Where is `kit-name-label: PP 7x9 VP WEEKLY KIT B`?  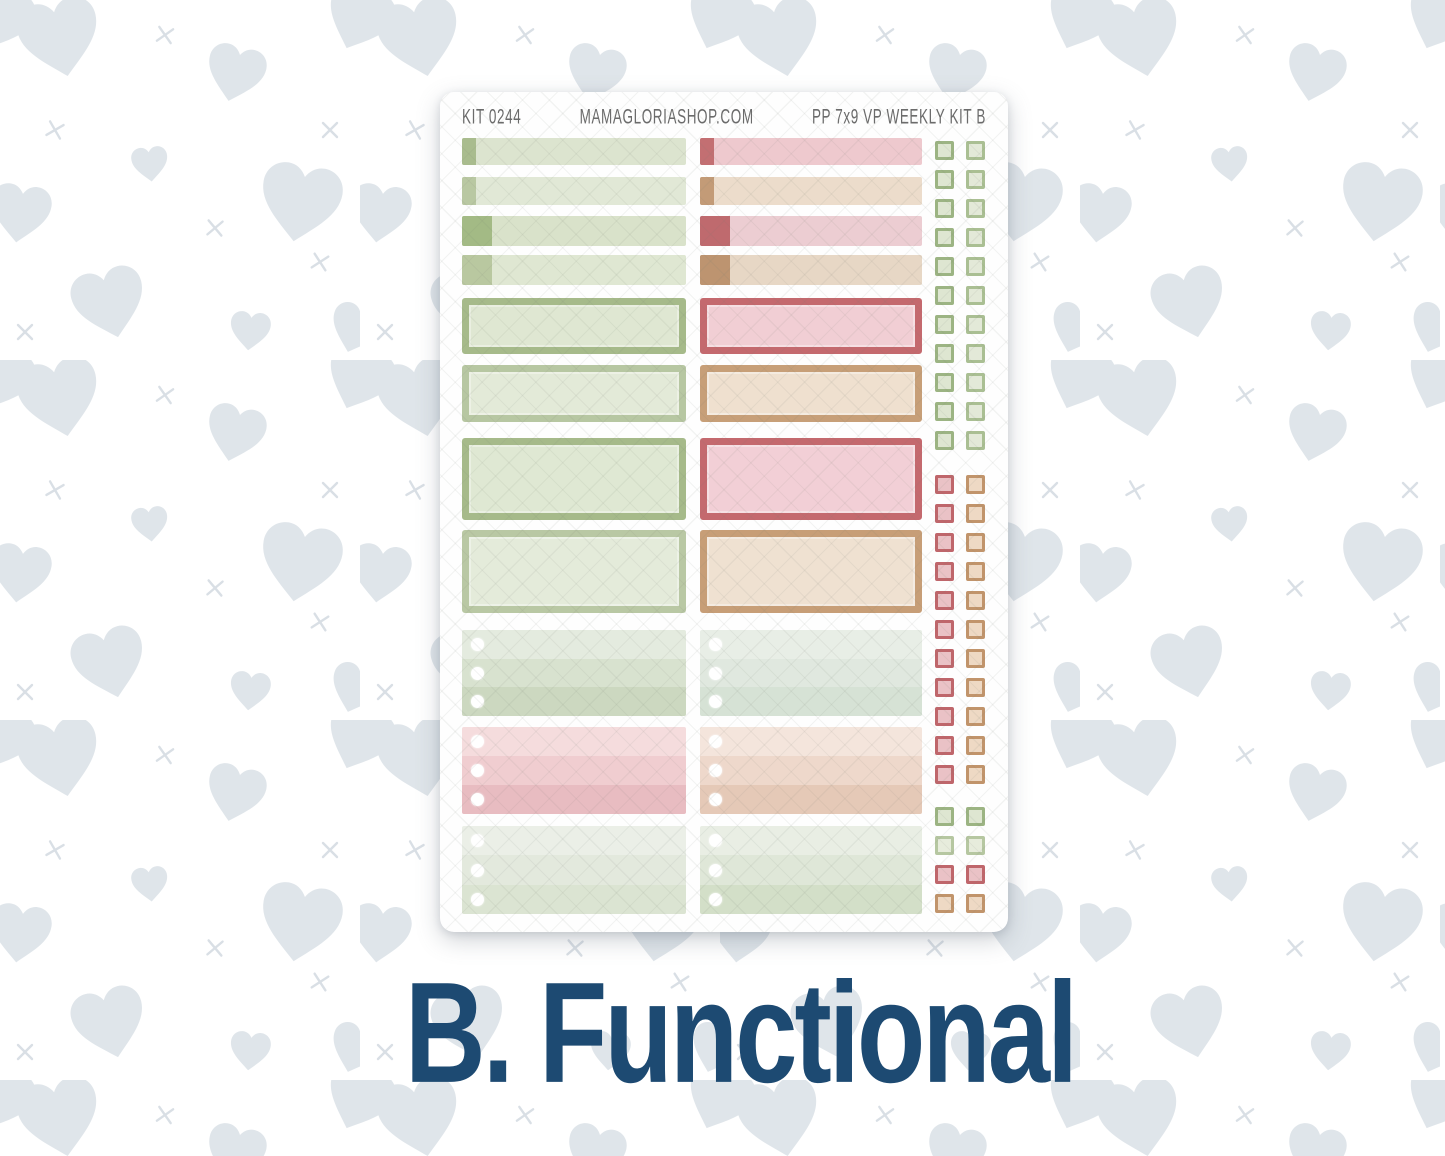
kit-name-label: PP 7x9 VP WEEKLY KIT B is located at coordinates (898, 116).